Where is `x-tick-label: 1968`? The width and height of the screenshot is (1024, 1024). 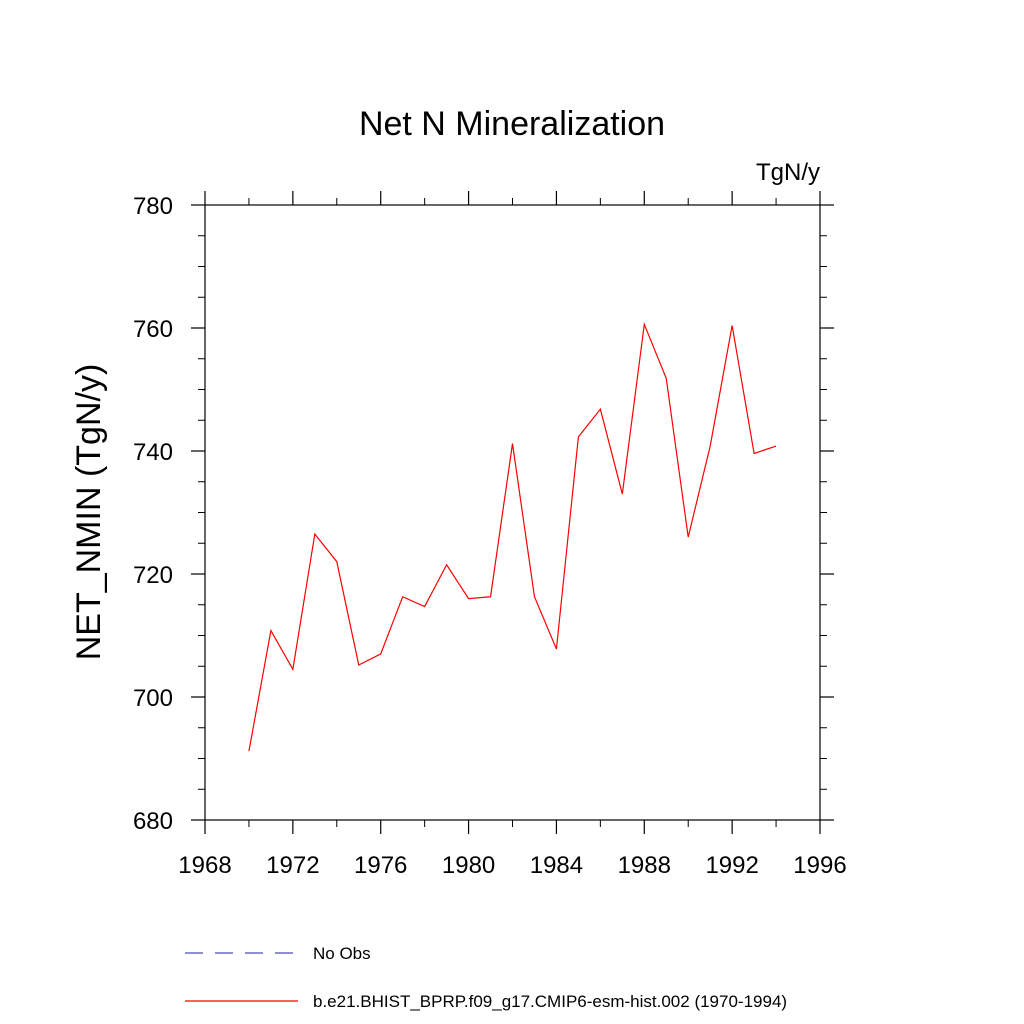
x-tick-label: 1968 is located at coordinates (204, 865).